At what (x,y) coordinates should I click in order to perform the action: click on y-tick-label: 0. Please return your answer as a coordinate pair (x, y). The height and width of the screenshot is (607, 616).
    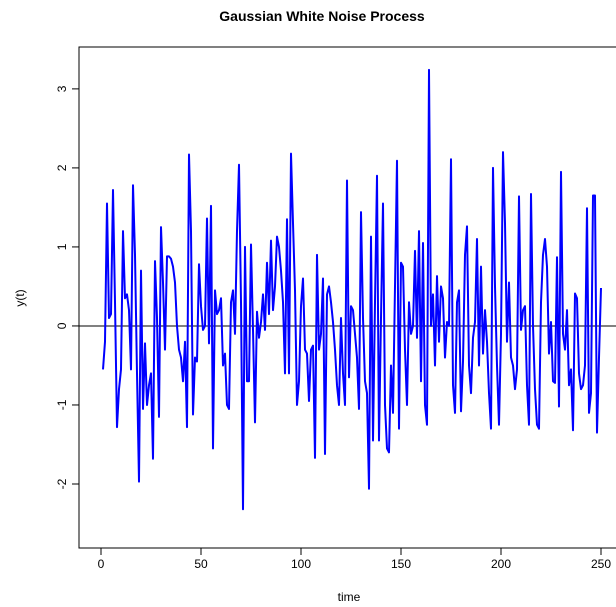
    Looking at the image, I should click on (62, 325).